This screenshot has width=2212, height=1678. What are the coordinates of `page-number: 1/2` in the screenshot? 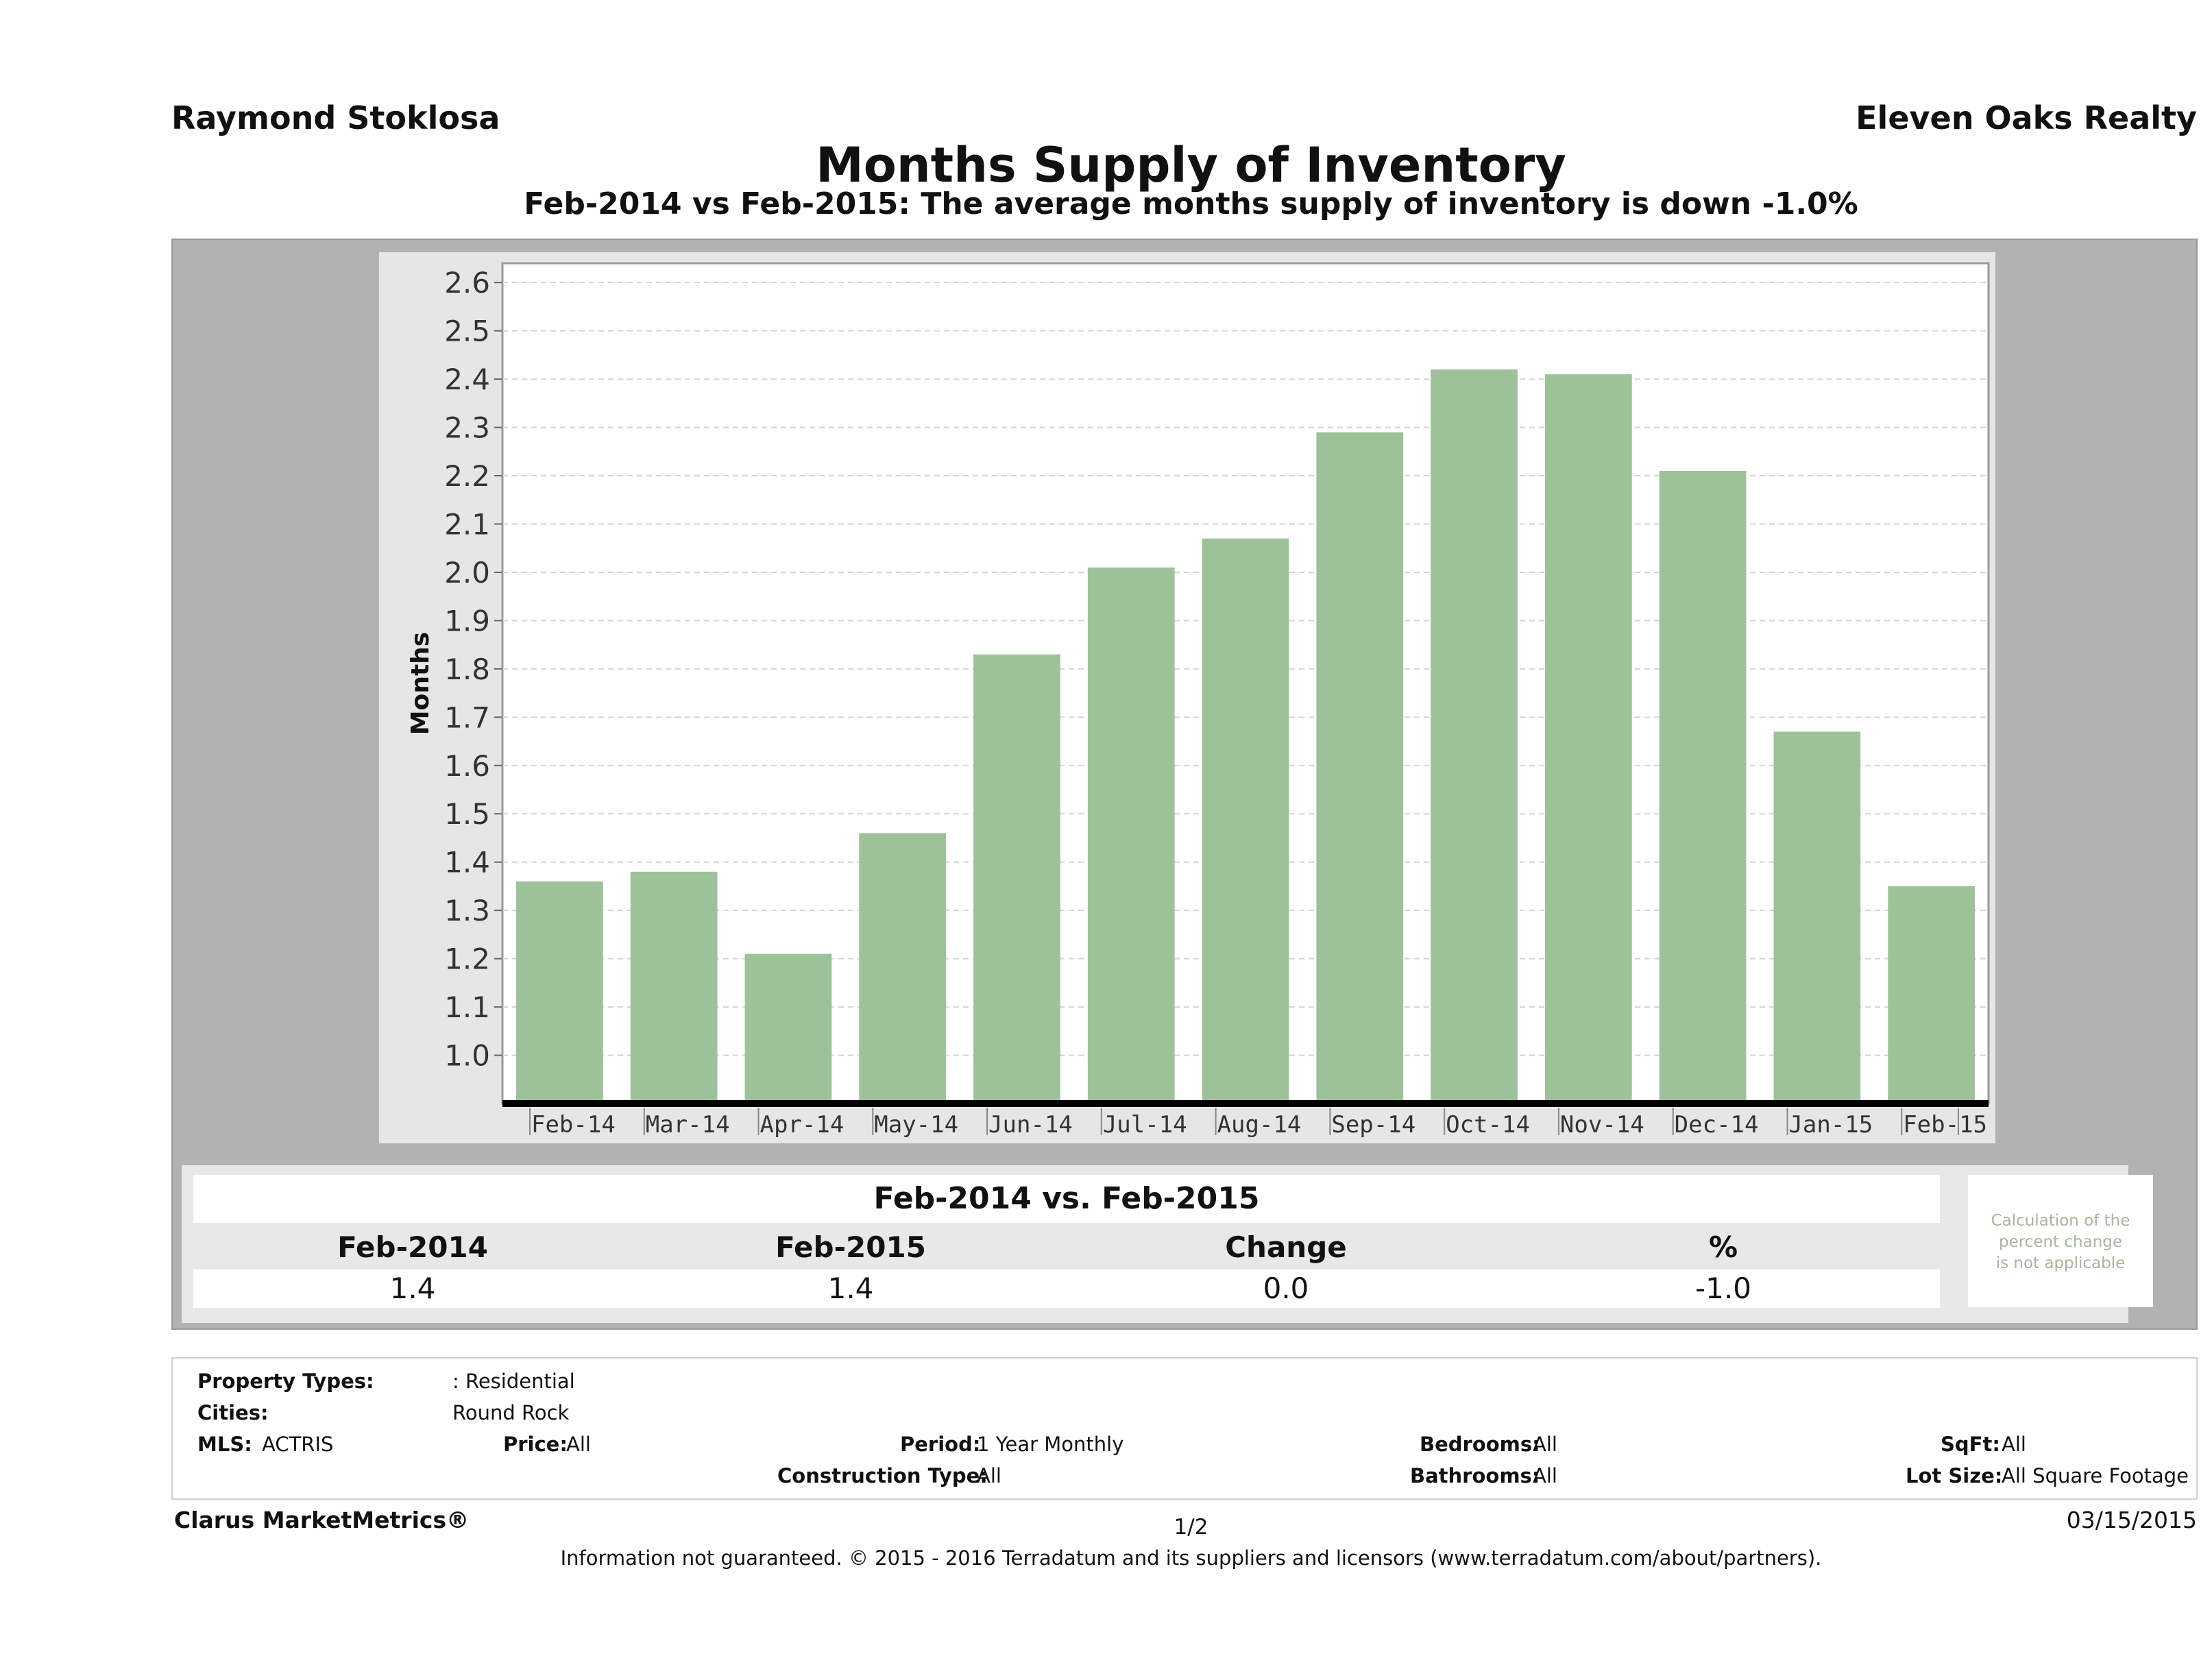 It's located at (1191, 1527).